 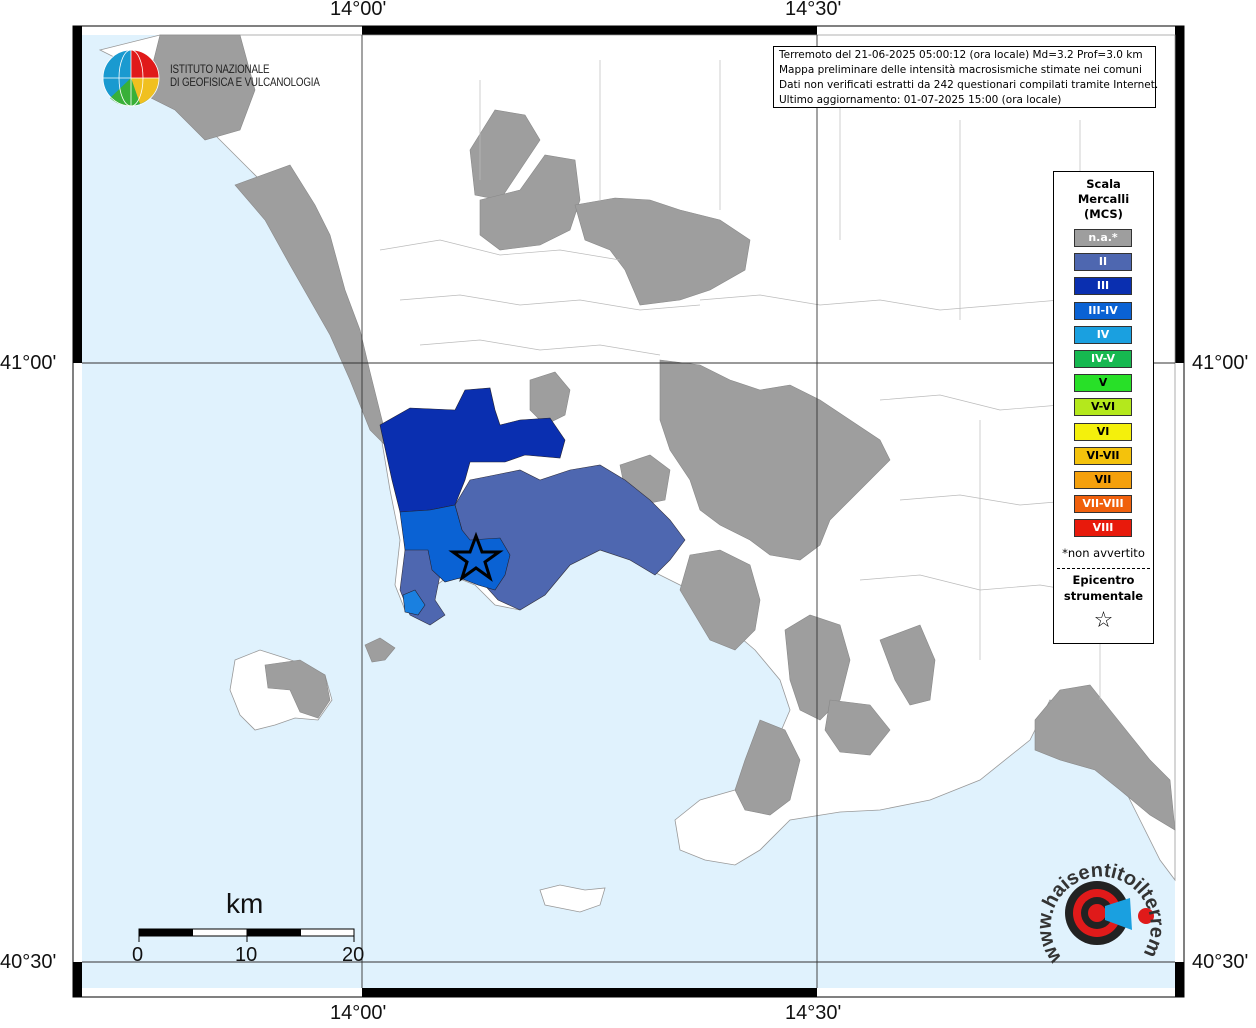 I want to click on intensity-iii-iv-area-small, so click(x=414, y=602).